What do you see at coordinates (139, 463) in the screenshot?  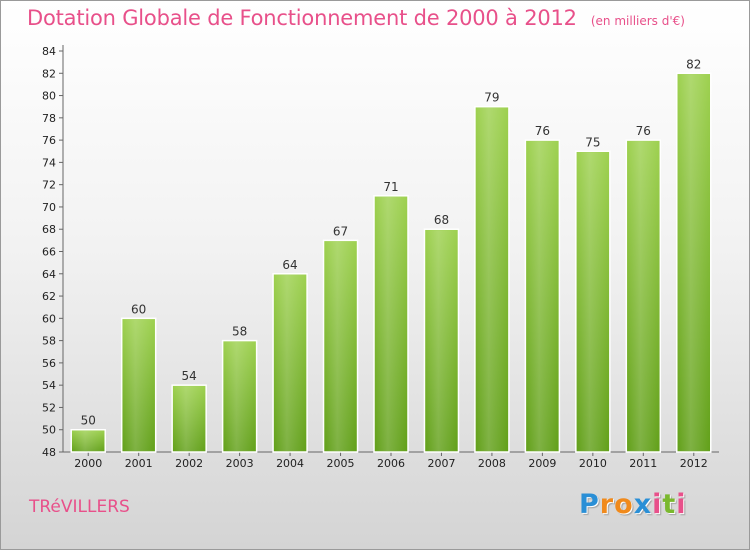 I see `x-tick-label: 2001` at bounding box center [139, 463].